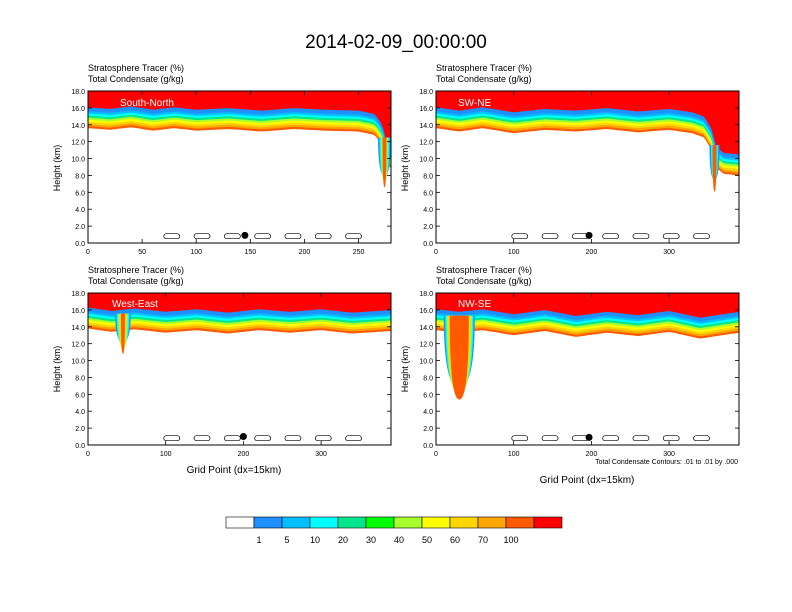  What do you see at coordinates (359, 252) in the screenshot?
I see `x-tick-label: 250` at bounding box center [359, 252].